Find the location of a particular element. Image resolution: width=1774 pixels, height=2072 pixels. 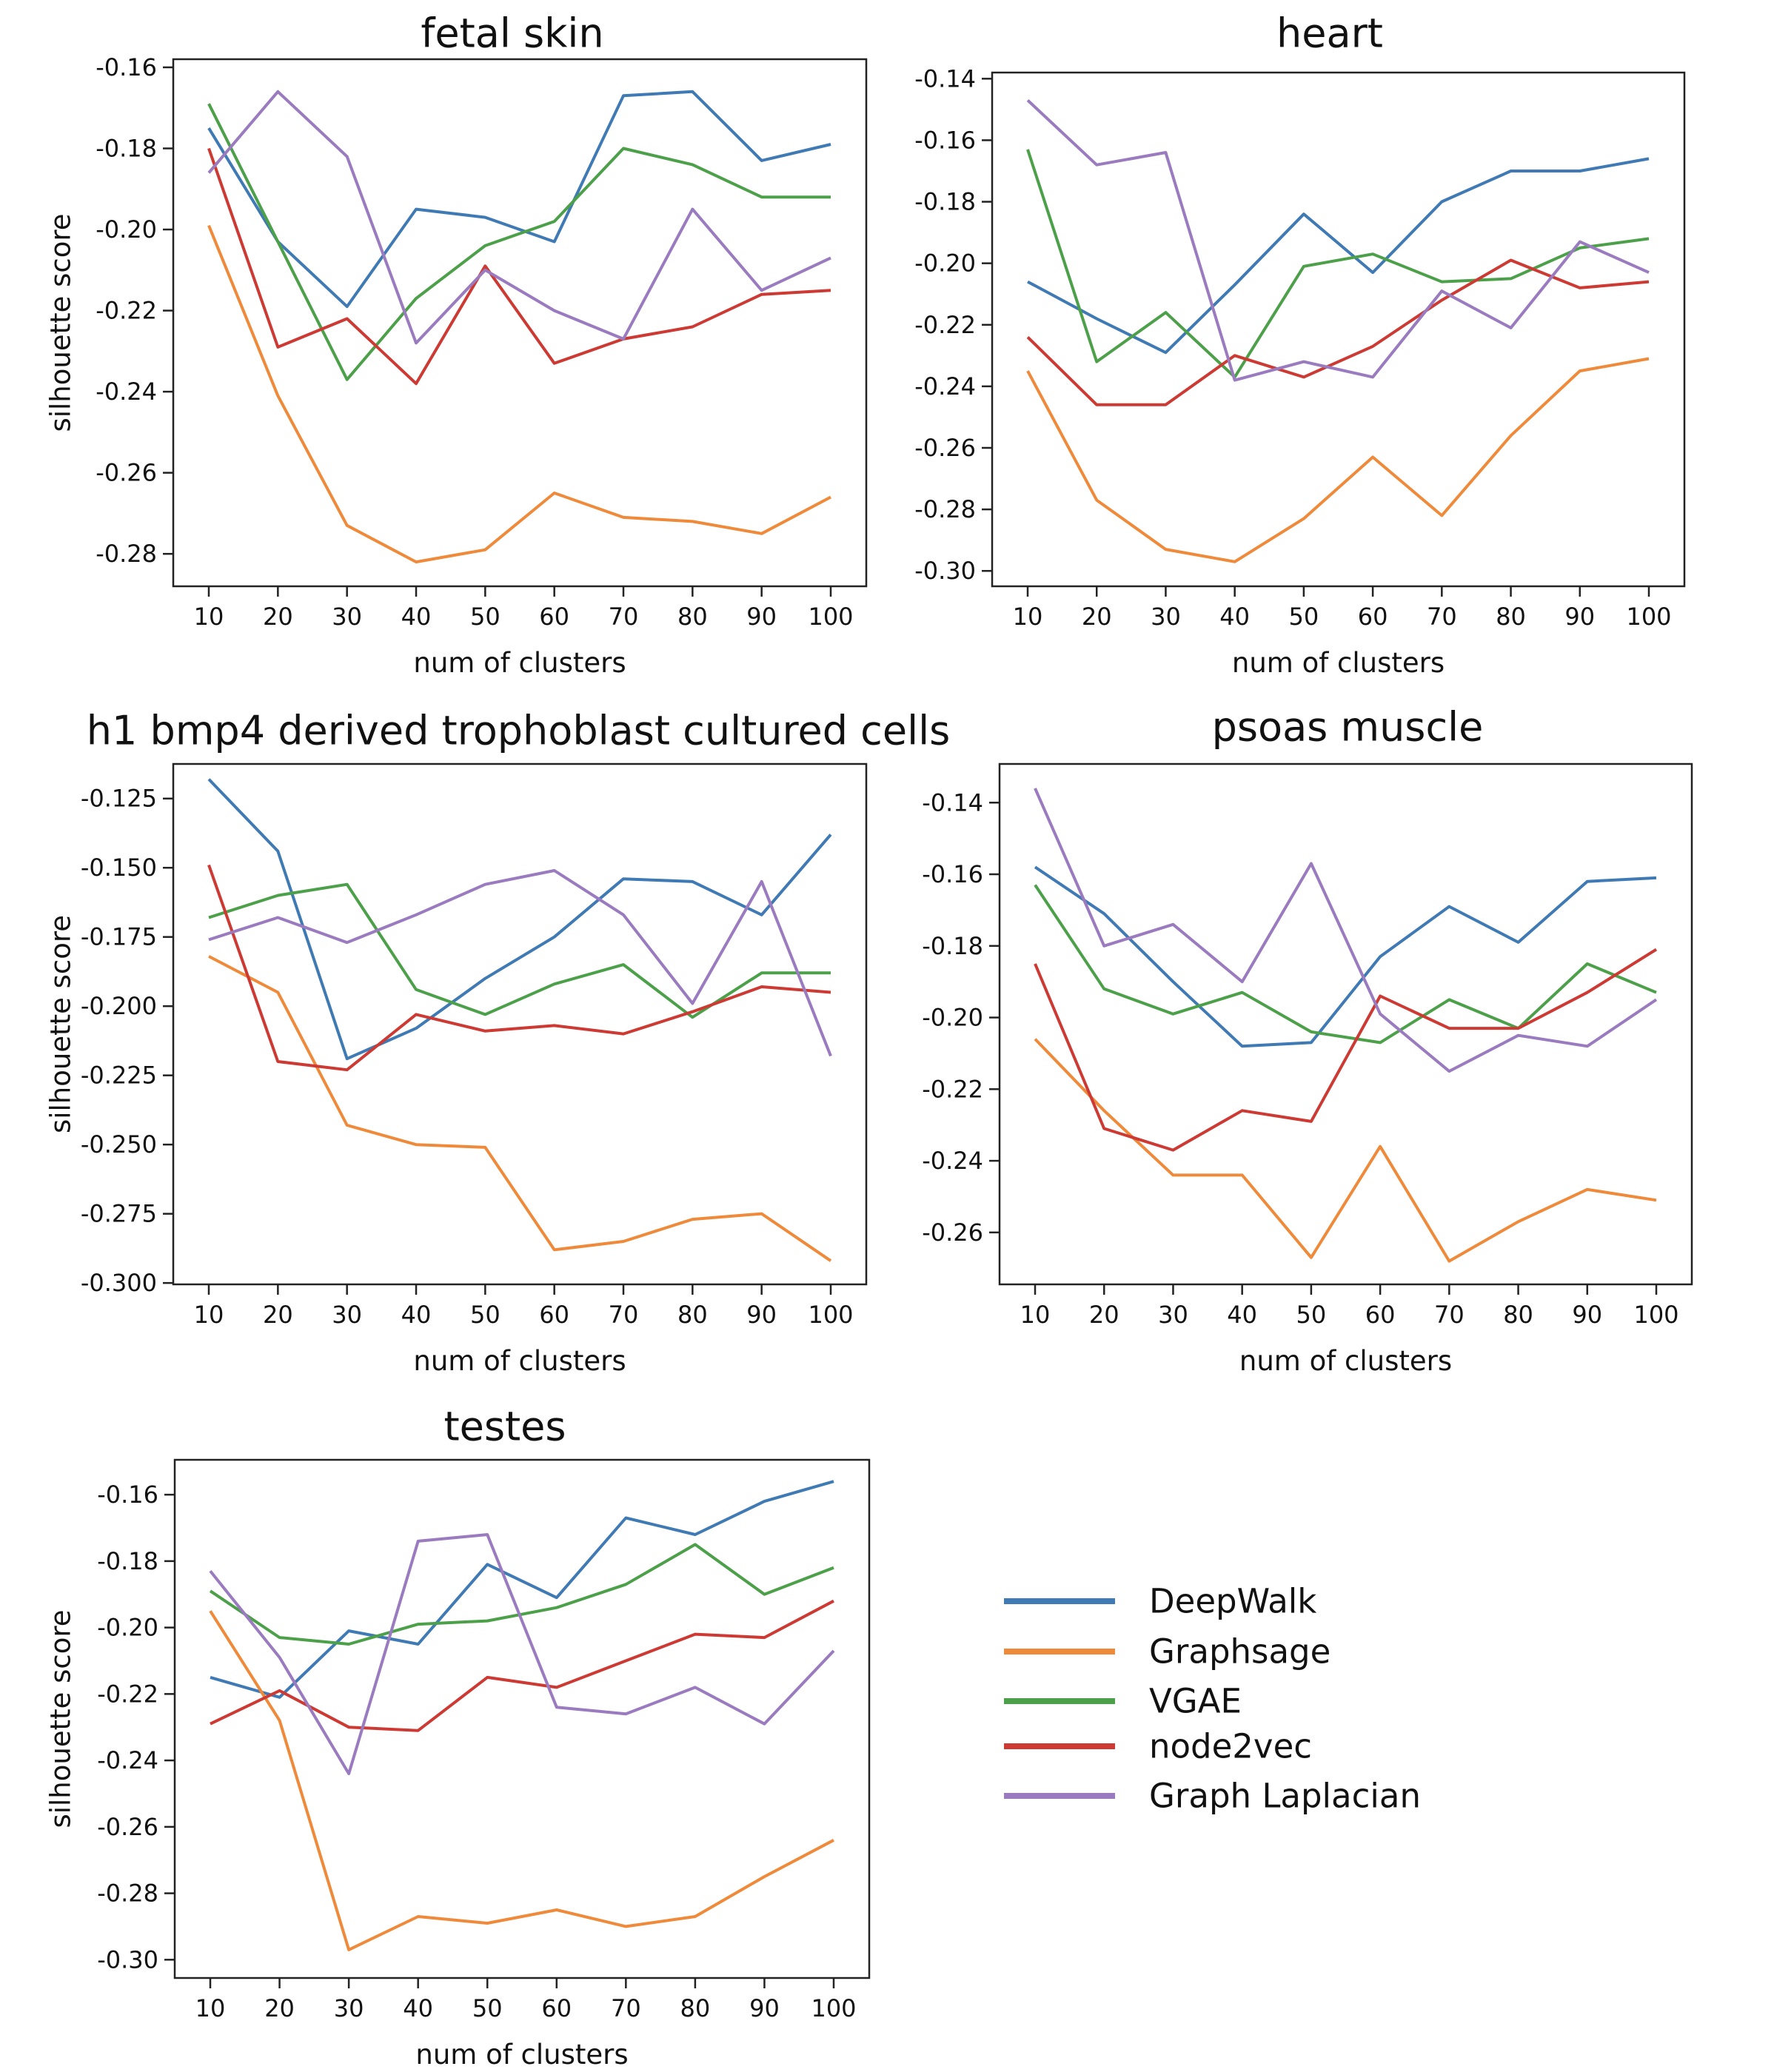

y-tick-label: -0.300 is located at coordinates (119, 1283).